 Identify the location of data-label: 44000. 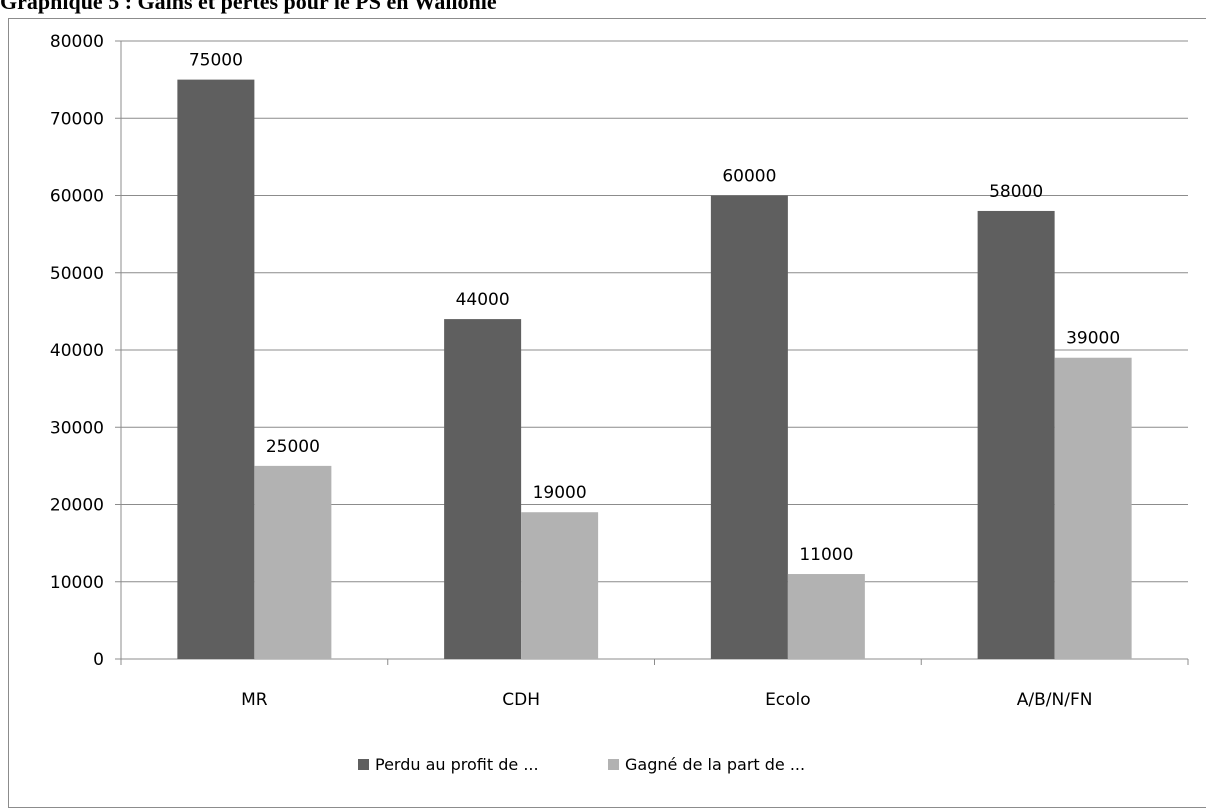
(483, 300).